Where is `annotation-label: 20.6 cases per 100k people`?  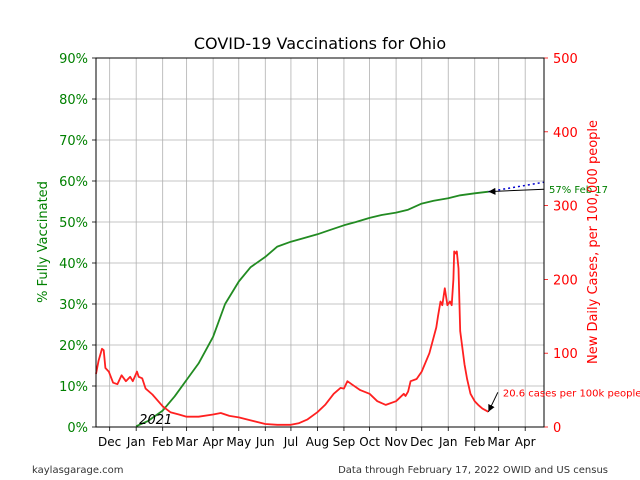 annotation-label: 20.6 cases per 100k people is located at coordinates (571, 393).